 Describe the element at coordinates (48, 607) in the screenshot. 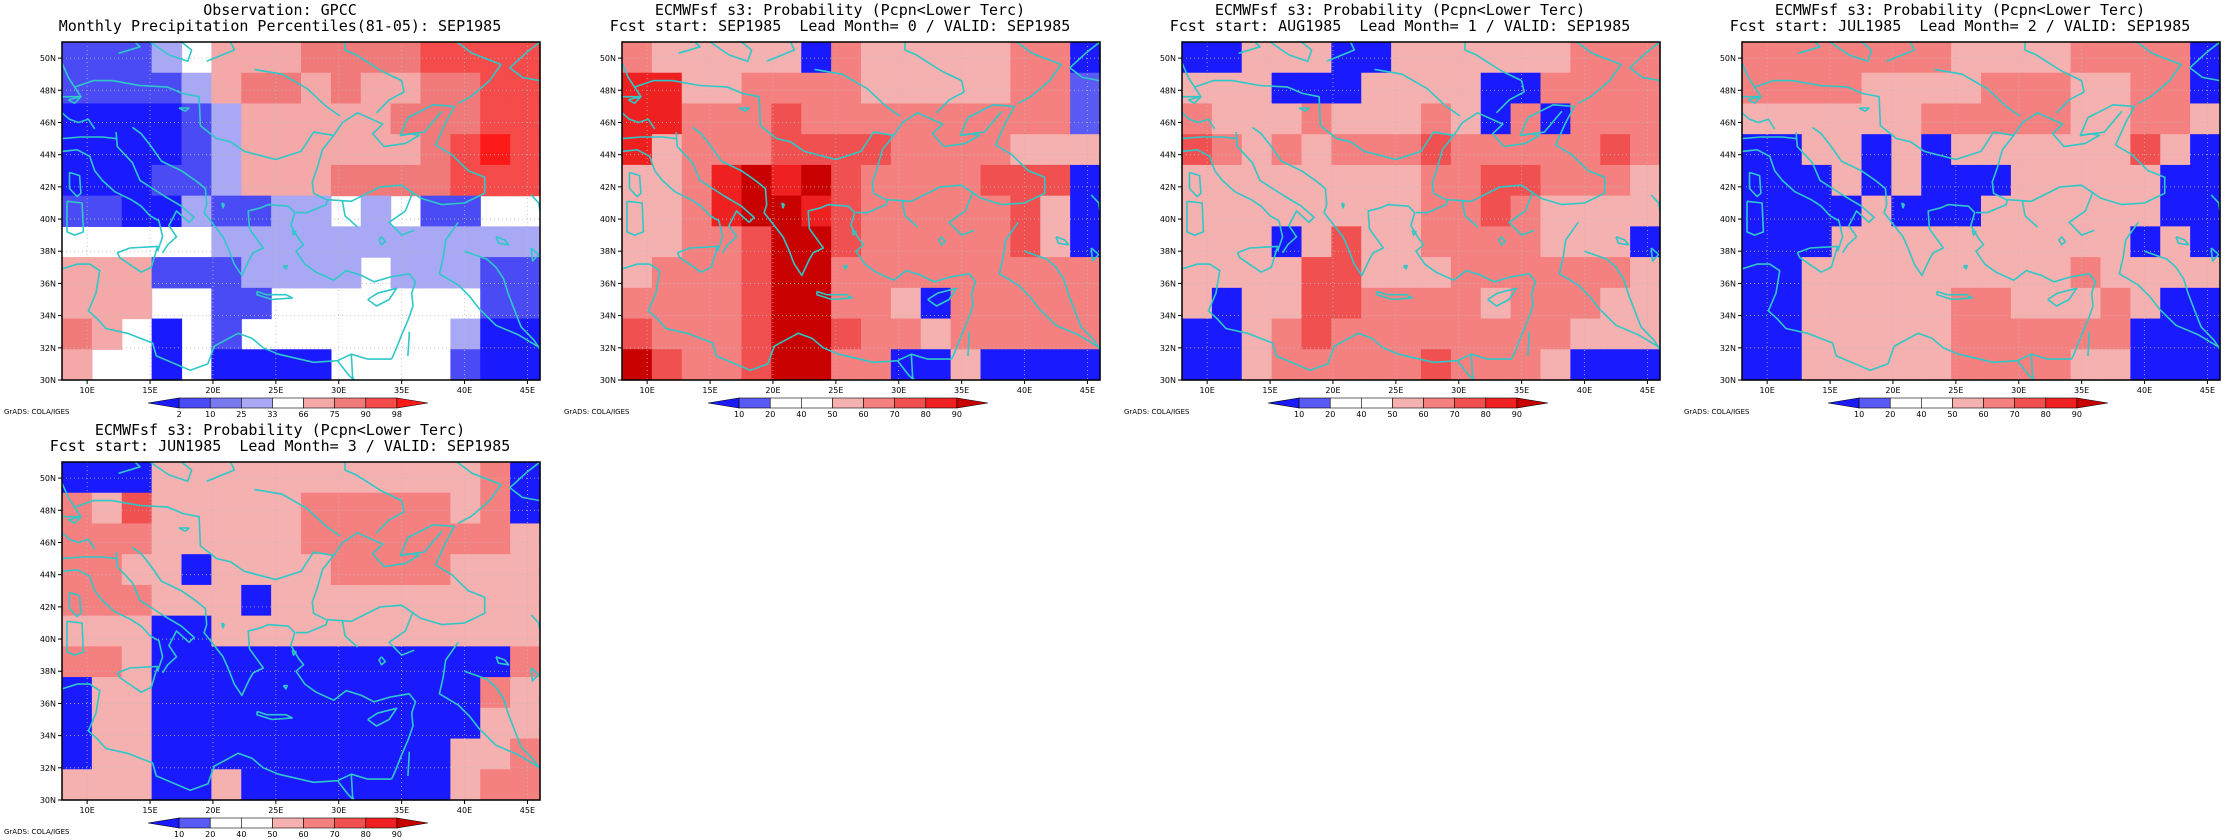

I see `lat-label: 42N` at that location.